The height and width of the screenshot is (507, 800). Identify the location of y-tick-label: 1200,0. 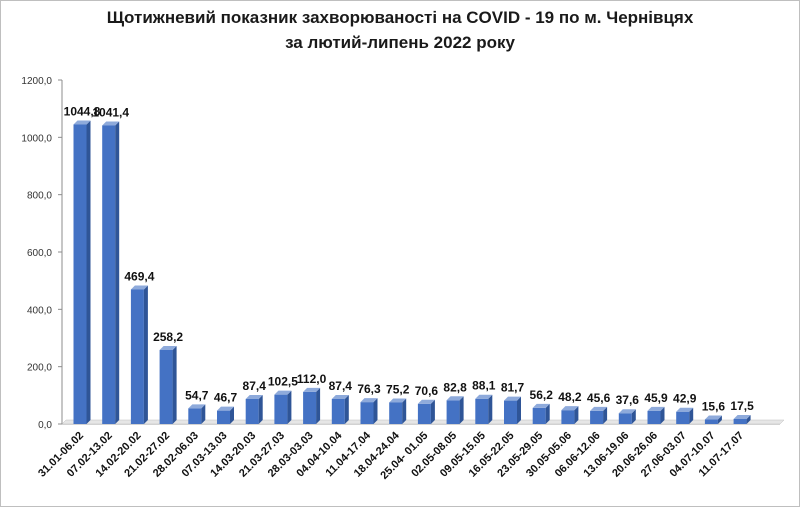
(36, 81).